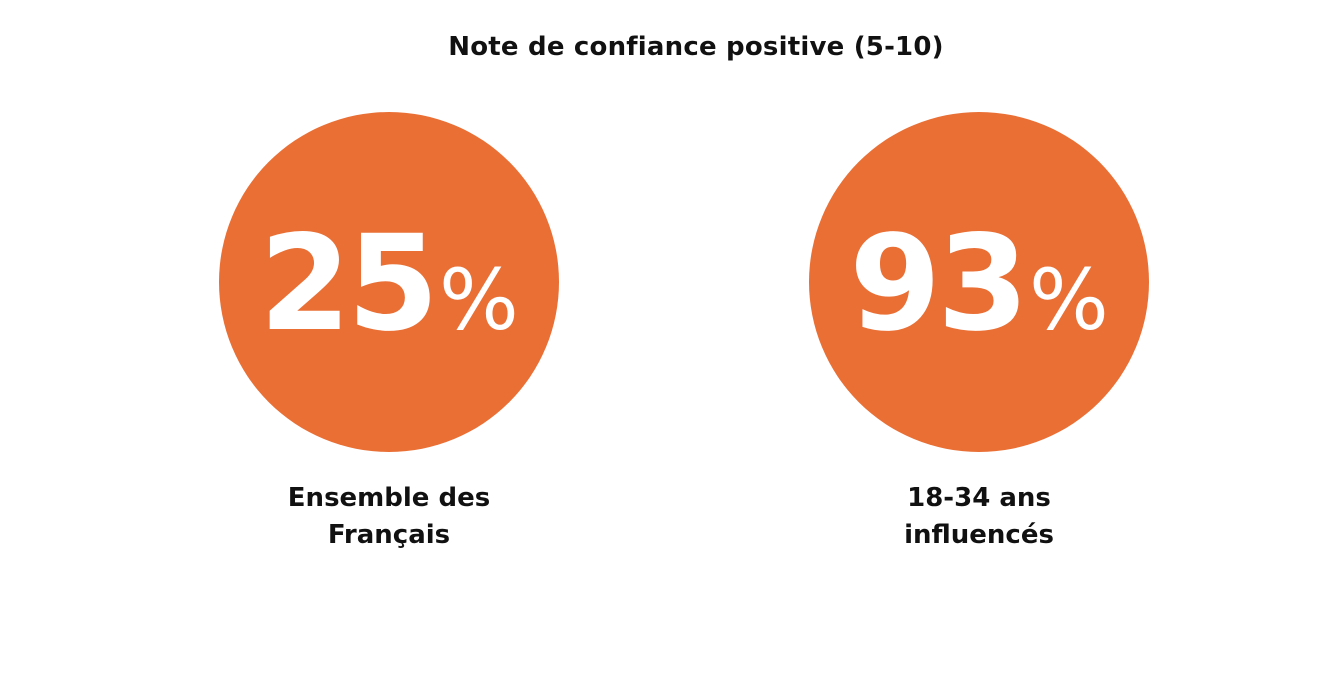  What do you see at coordinates (979, 517) in the screenshot?
I see `stat-label: 18-34 ans influencés` at bounding box center [979, 517].